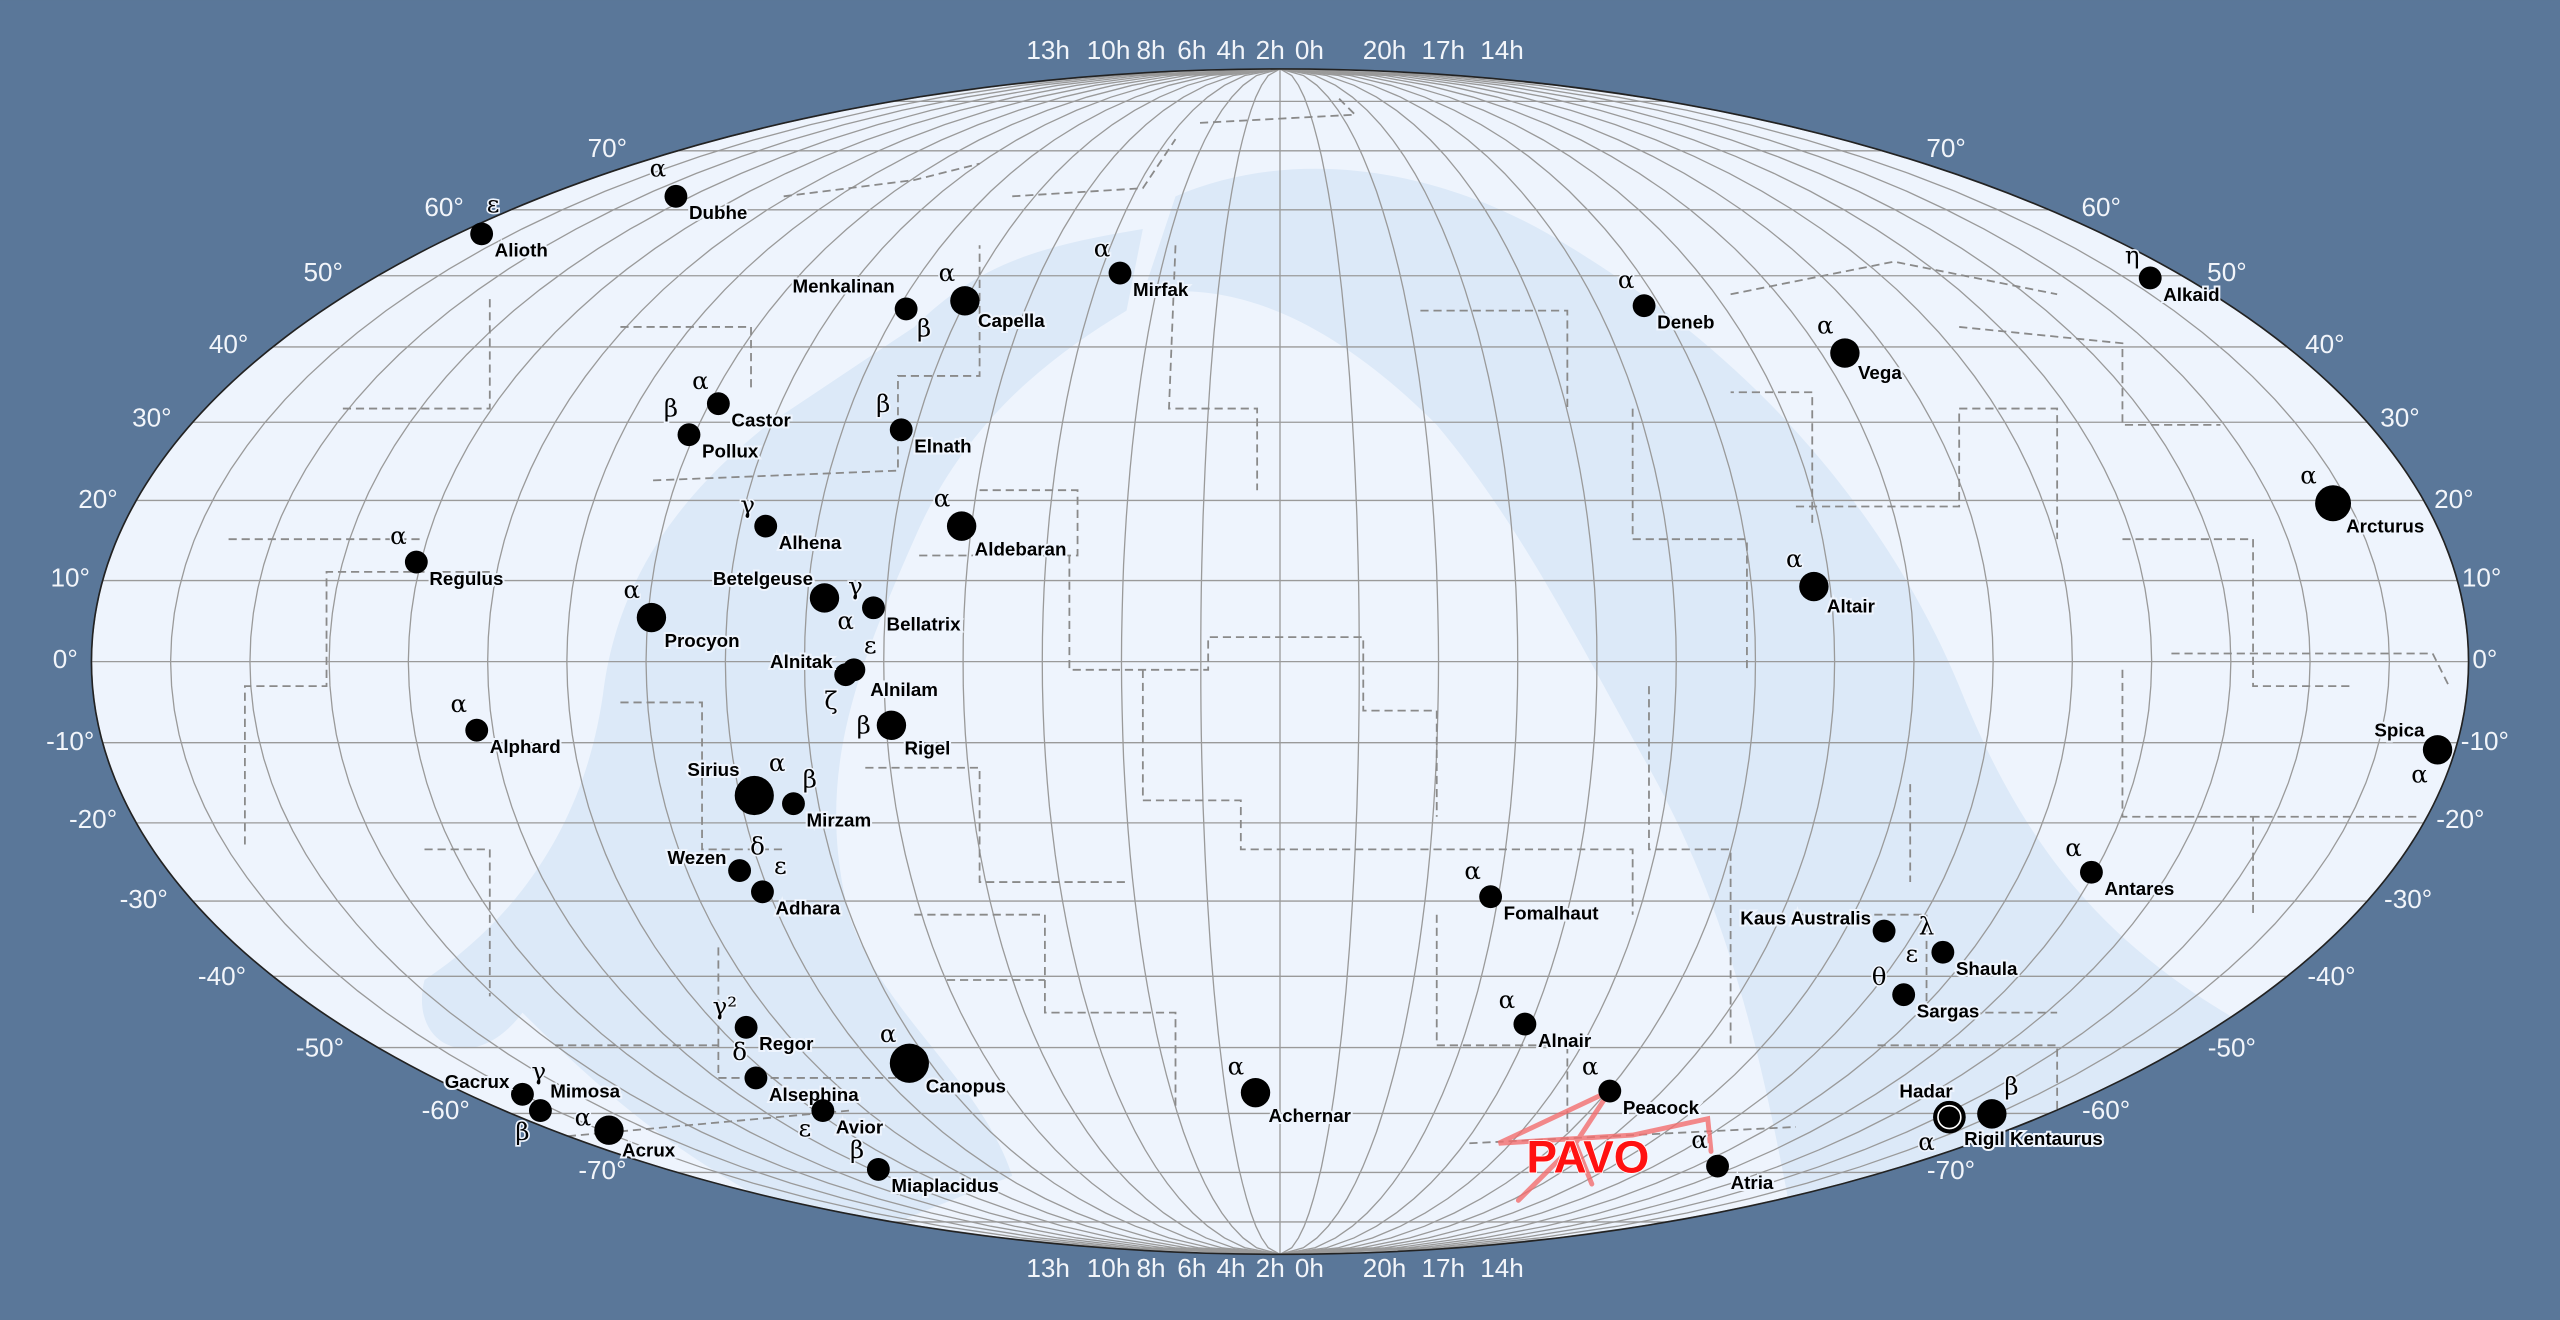  I want to click on hour-label: 8h, so click(1150, 1268).